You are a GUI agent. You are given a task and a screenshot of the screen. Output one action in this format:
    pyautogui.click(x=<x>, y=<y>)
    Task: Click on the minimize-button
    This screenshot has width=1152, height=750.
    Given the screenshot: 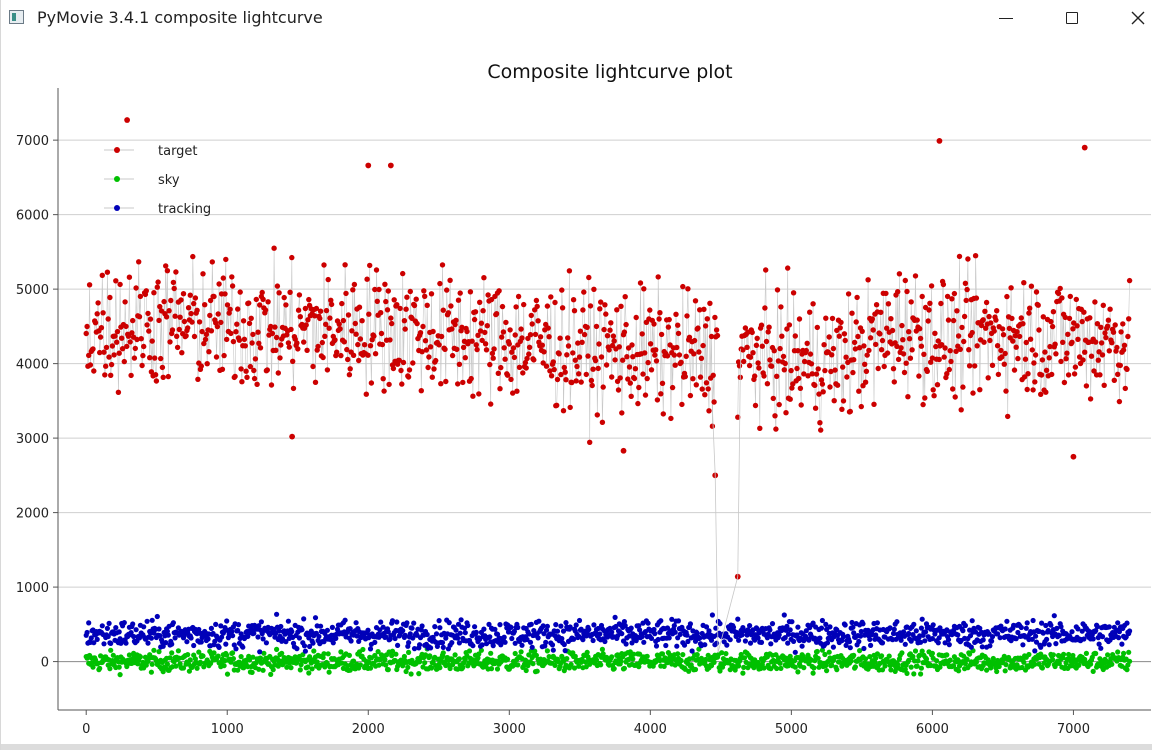 What is the action you would take?
    pyautogui.click(x=1006, y=18)
    